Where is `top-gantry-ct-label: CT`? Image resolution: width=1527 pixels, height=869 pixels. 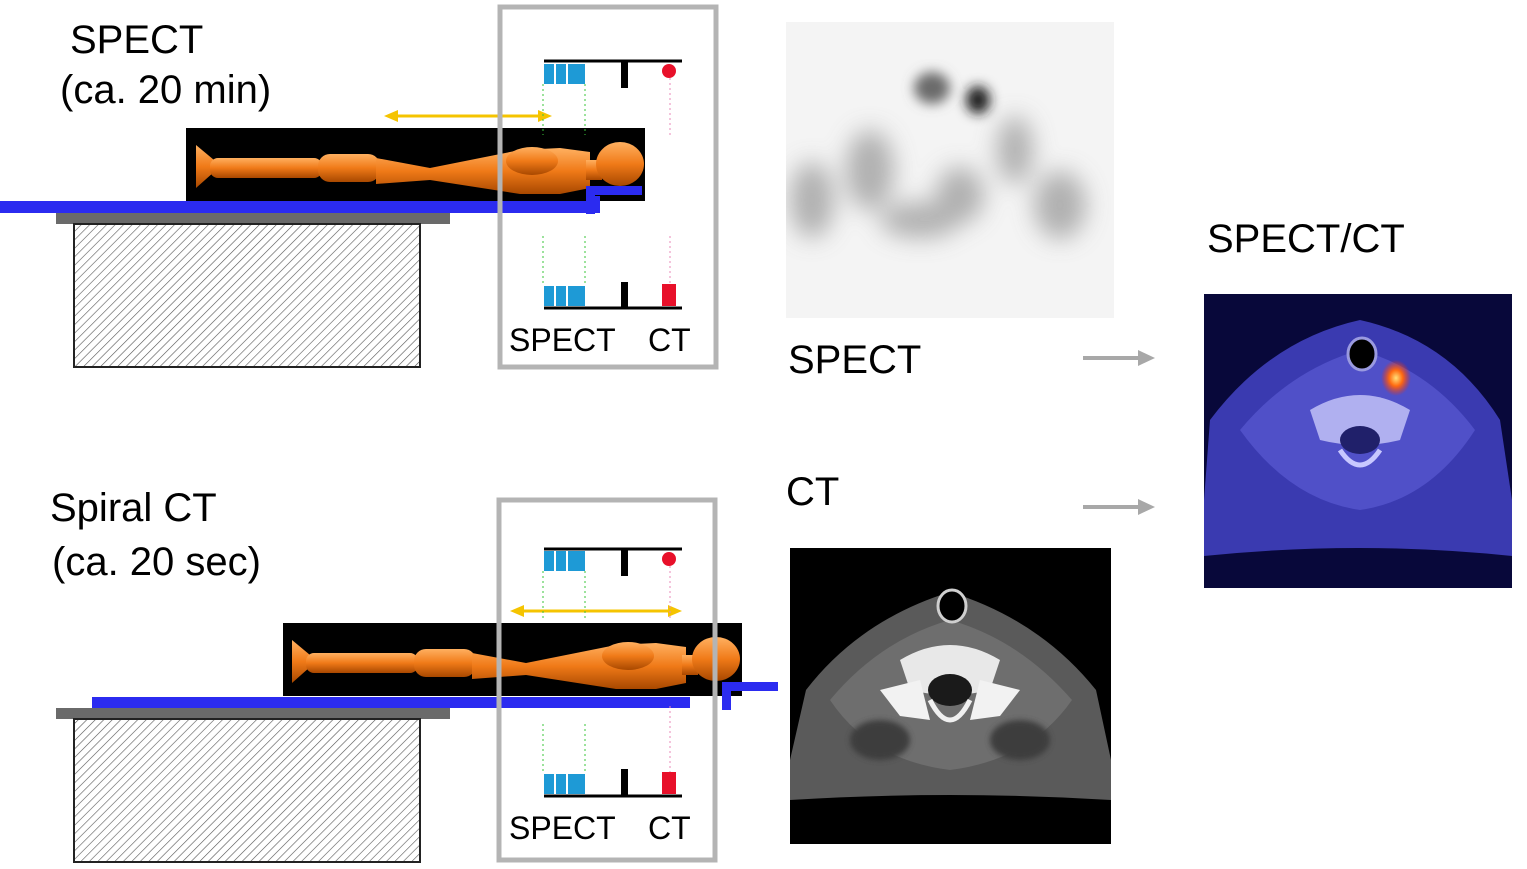 top-gantry-ct-label: CT is located at coordinates (669, 340).